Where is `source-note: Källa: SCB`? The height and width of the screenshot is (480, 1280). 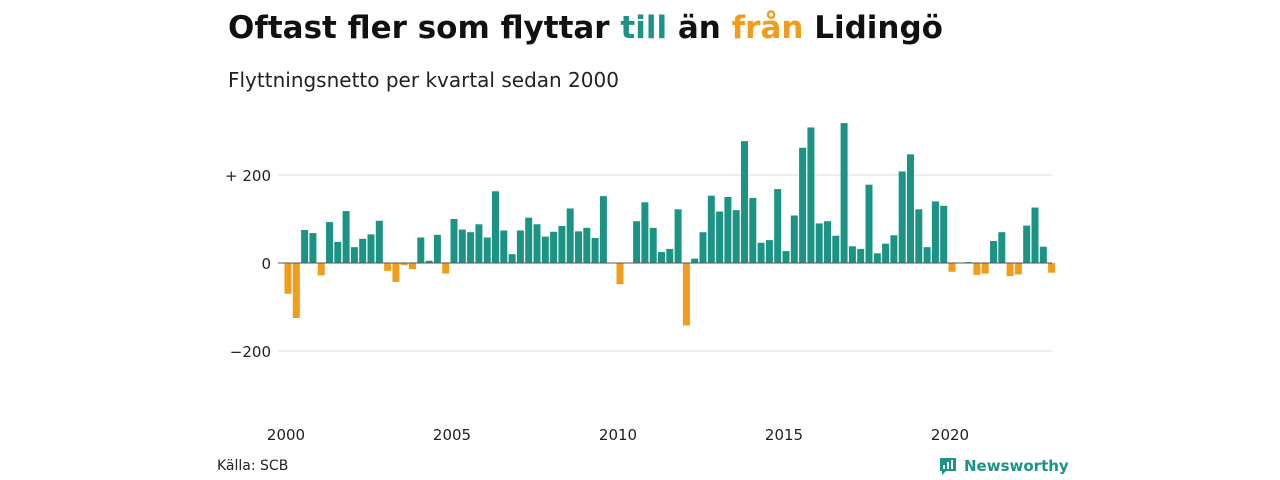 source-note: Källa: SCB is located at coordinates (253, 466).